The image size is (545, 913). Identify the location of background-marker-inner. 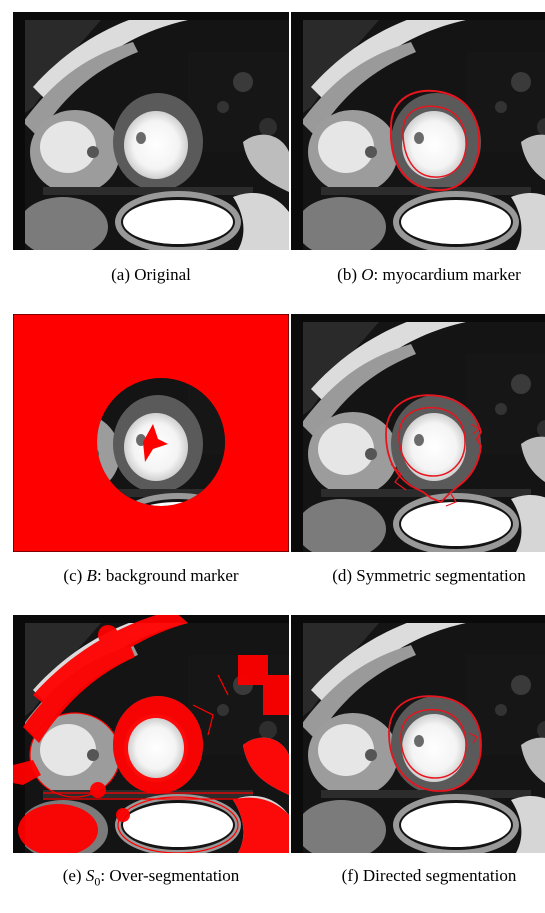
(155, 443).